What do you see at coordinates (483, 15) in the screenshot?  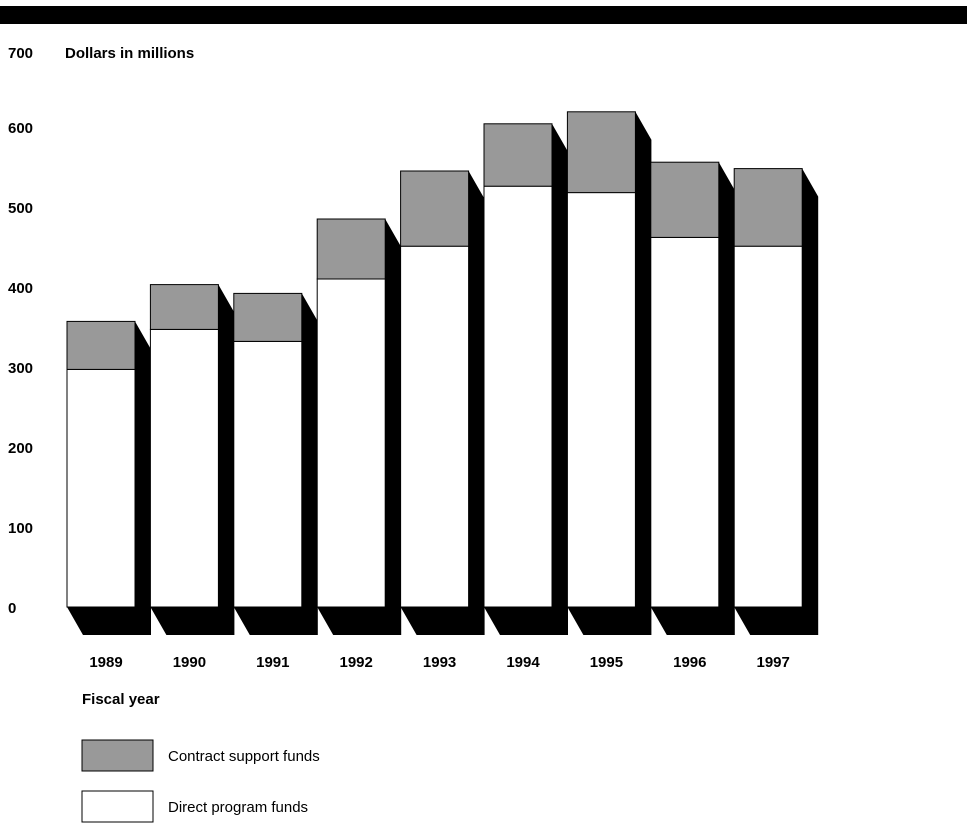 I see `top-banner` at bounding box center [483, 15].